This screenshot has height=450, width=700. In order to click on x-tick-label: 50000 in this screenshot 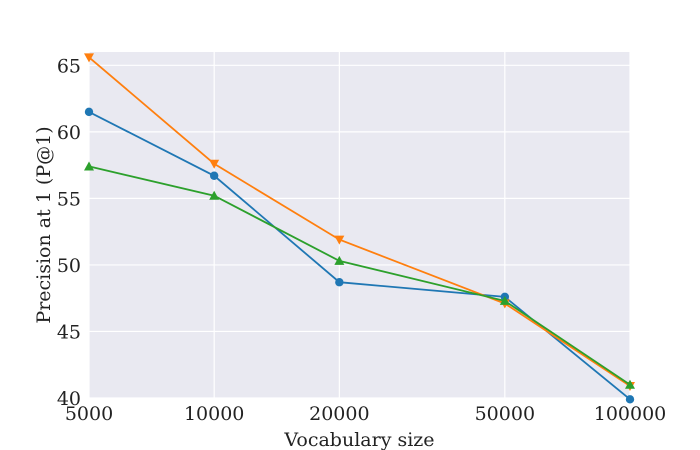, I will do `click(505, 414)`.